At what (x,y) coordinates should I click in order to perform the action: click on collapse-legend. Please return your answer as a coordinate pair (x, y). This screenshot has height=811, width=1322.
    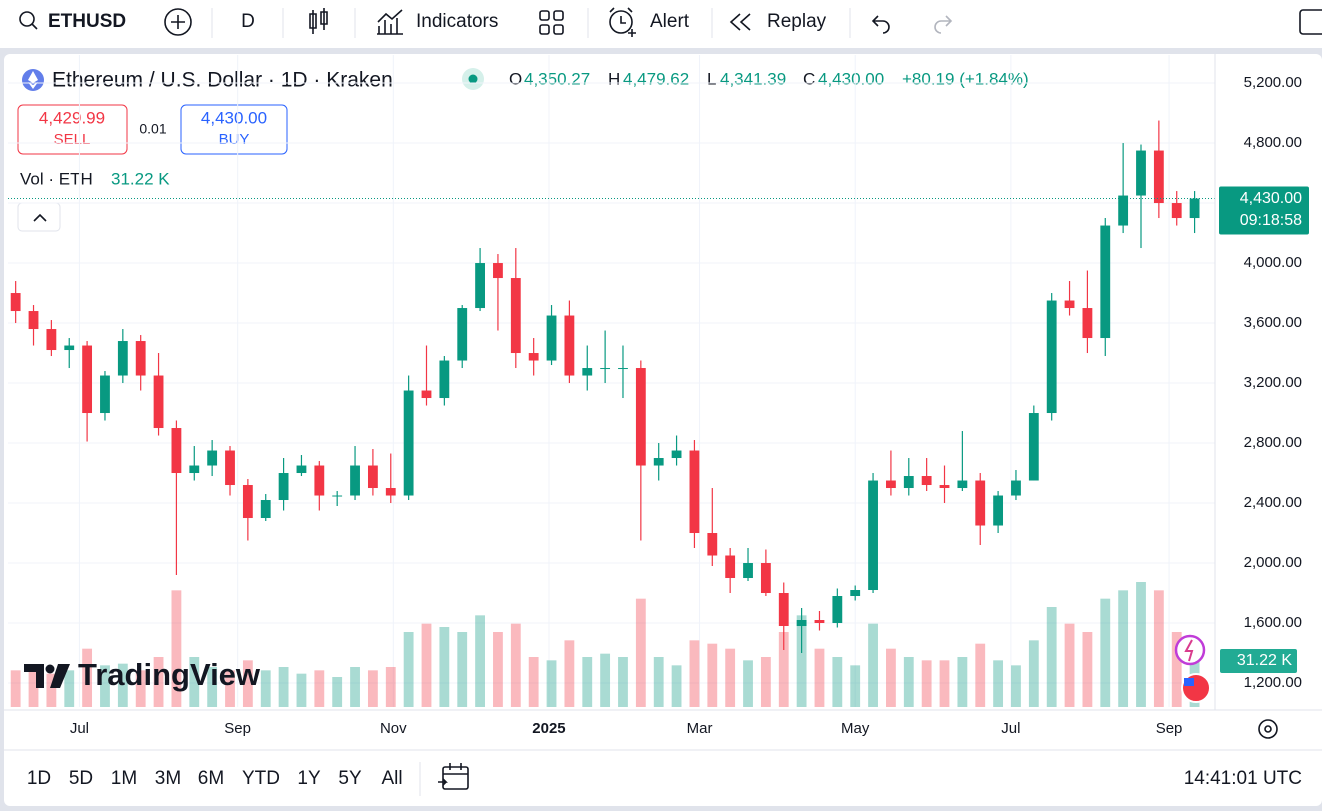
    Looking at the image, I should click on (39, 217).